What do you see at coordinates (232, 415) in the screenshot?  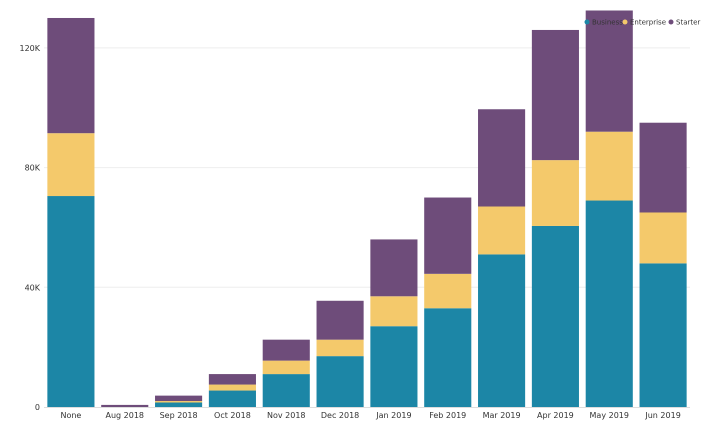 I see `x-tick-label: Oct 2018` at bounding box center [232, 415].